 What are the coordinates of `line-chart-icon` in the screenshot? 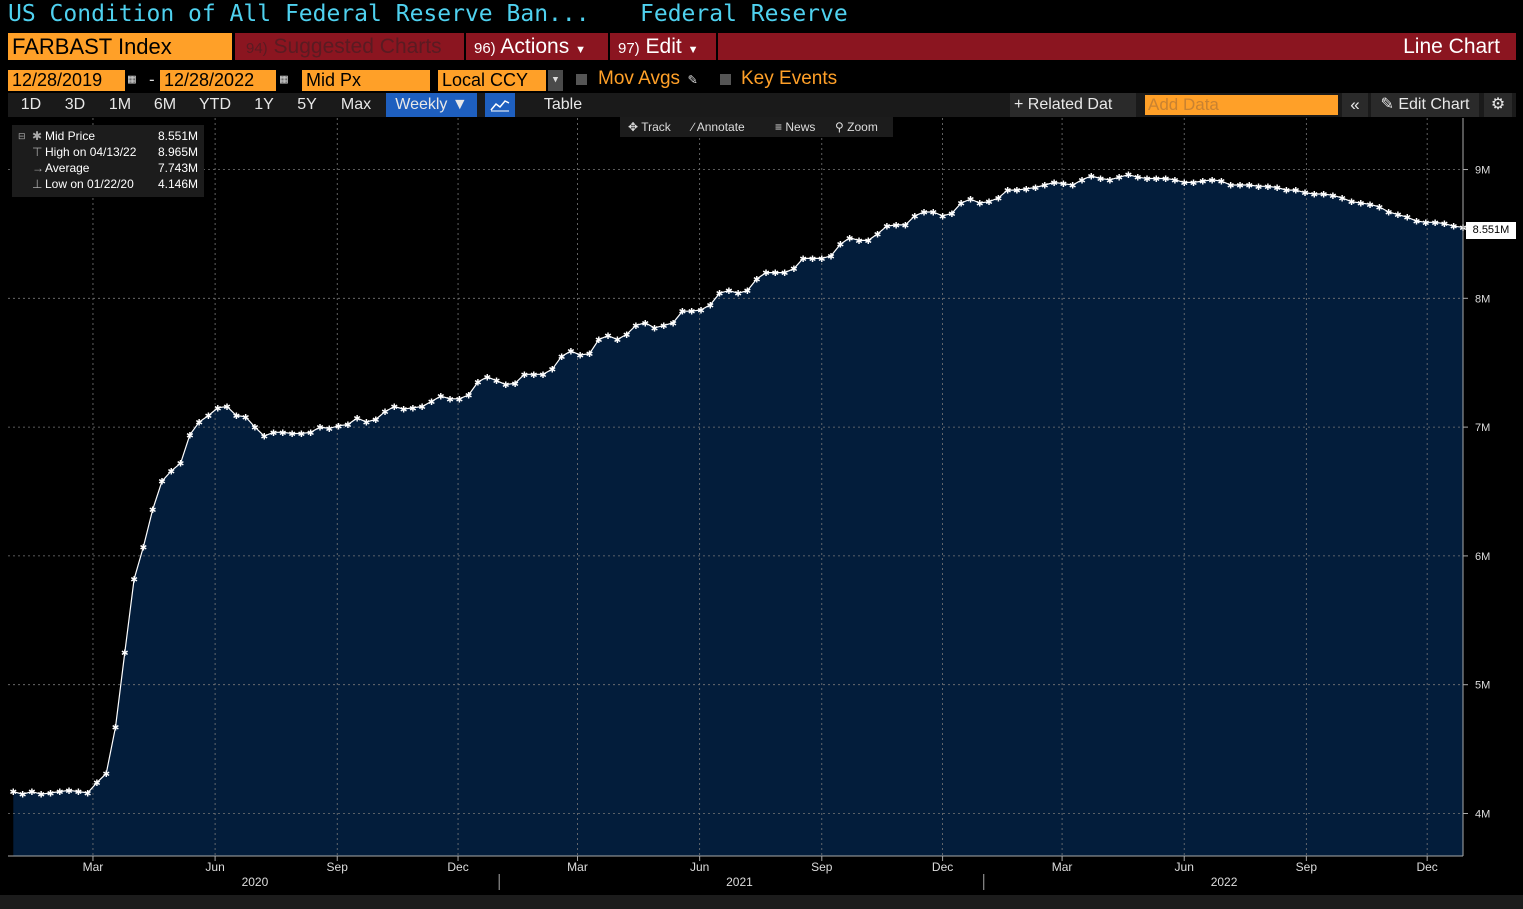 It's located at (500, 105).